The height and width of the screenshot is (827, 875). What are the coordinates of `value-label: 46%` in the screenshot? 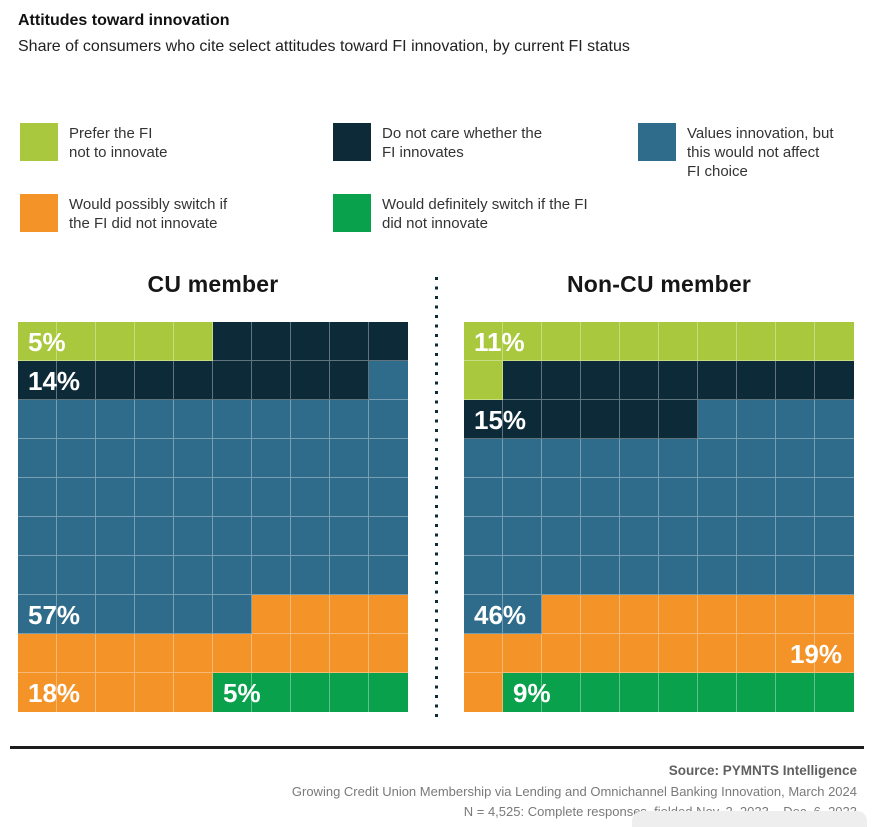 It's located at (500, 615).